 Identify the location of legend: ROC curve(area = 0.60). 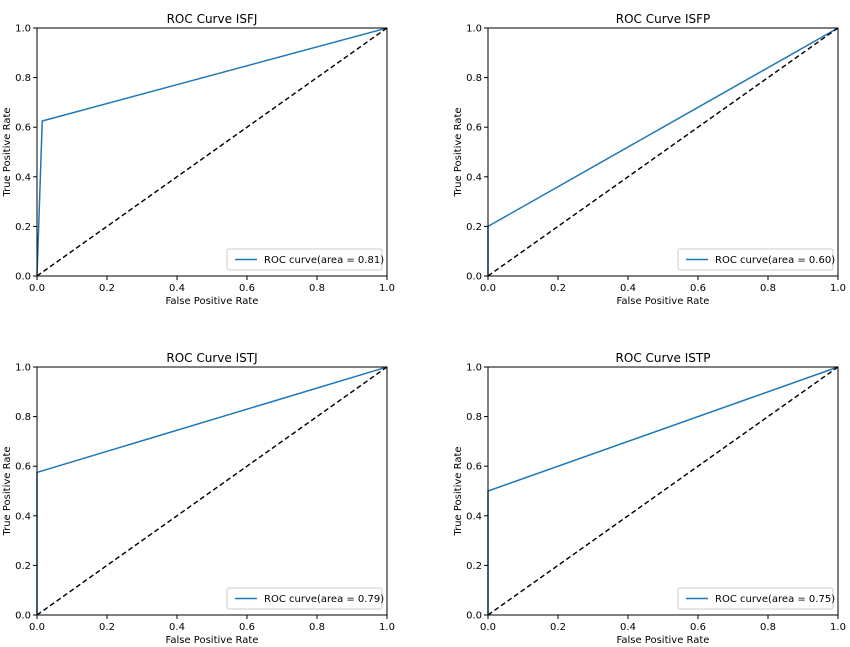
(756, 259).